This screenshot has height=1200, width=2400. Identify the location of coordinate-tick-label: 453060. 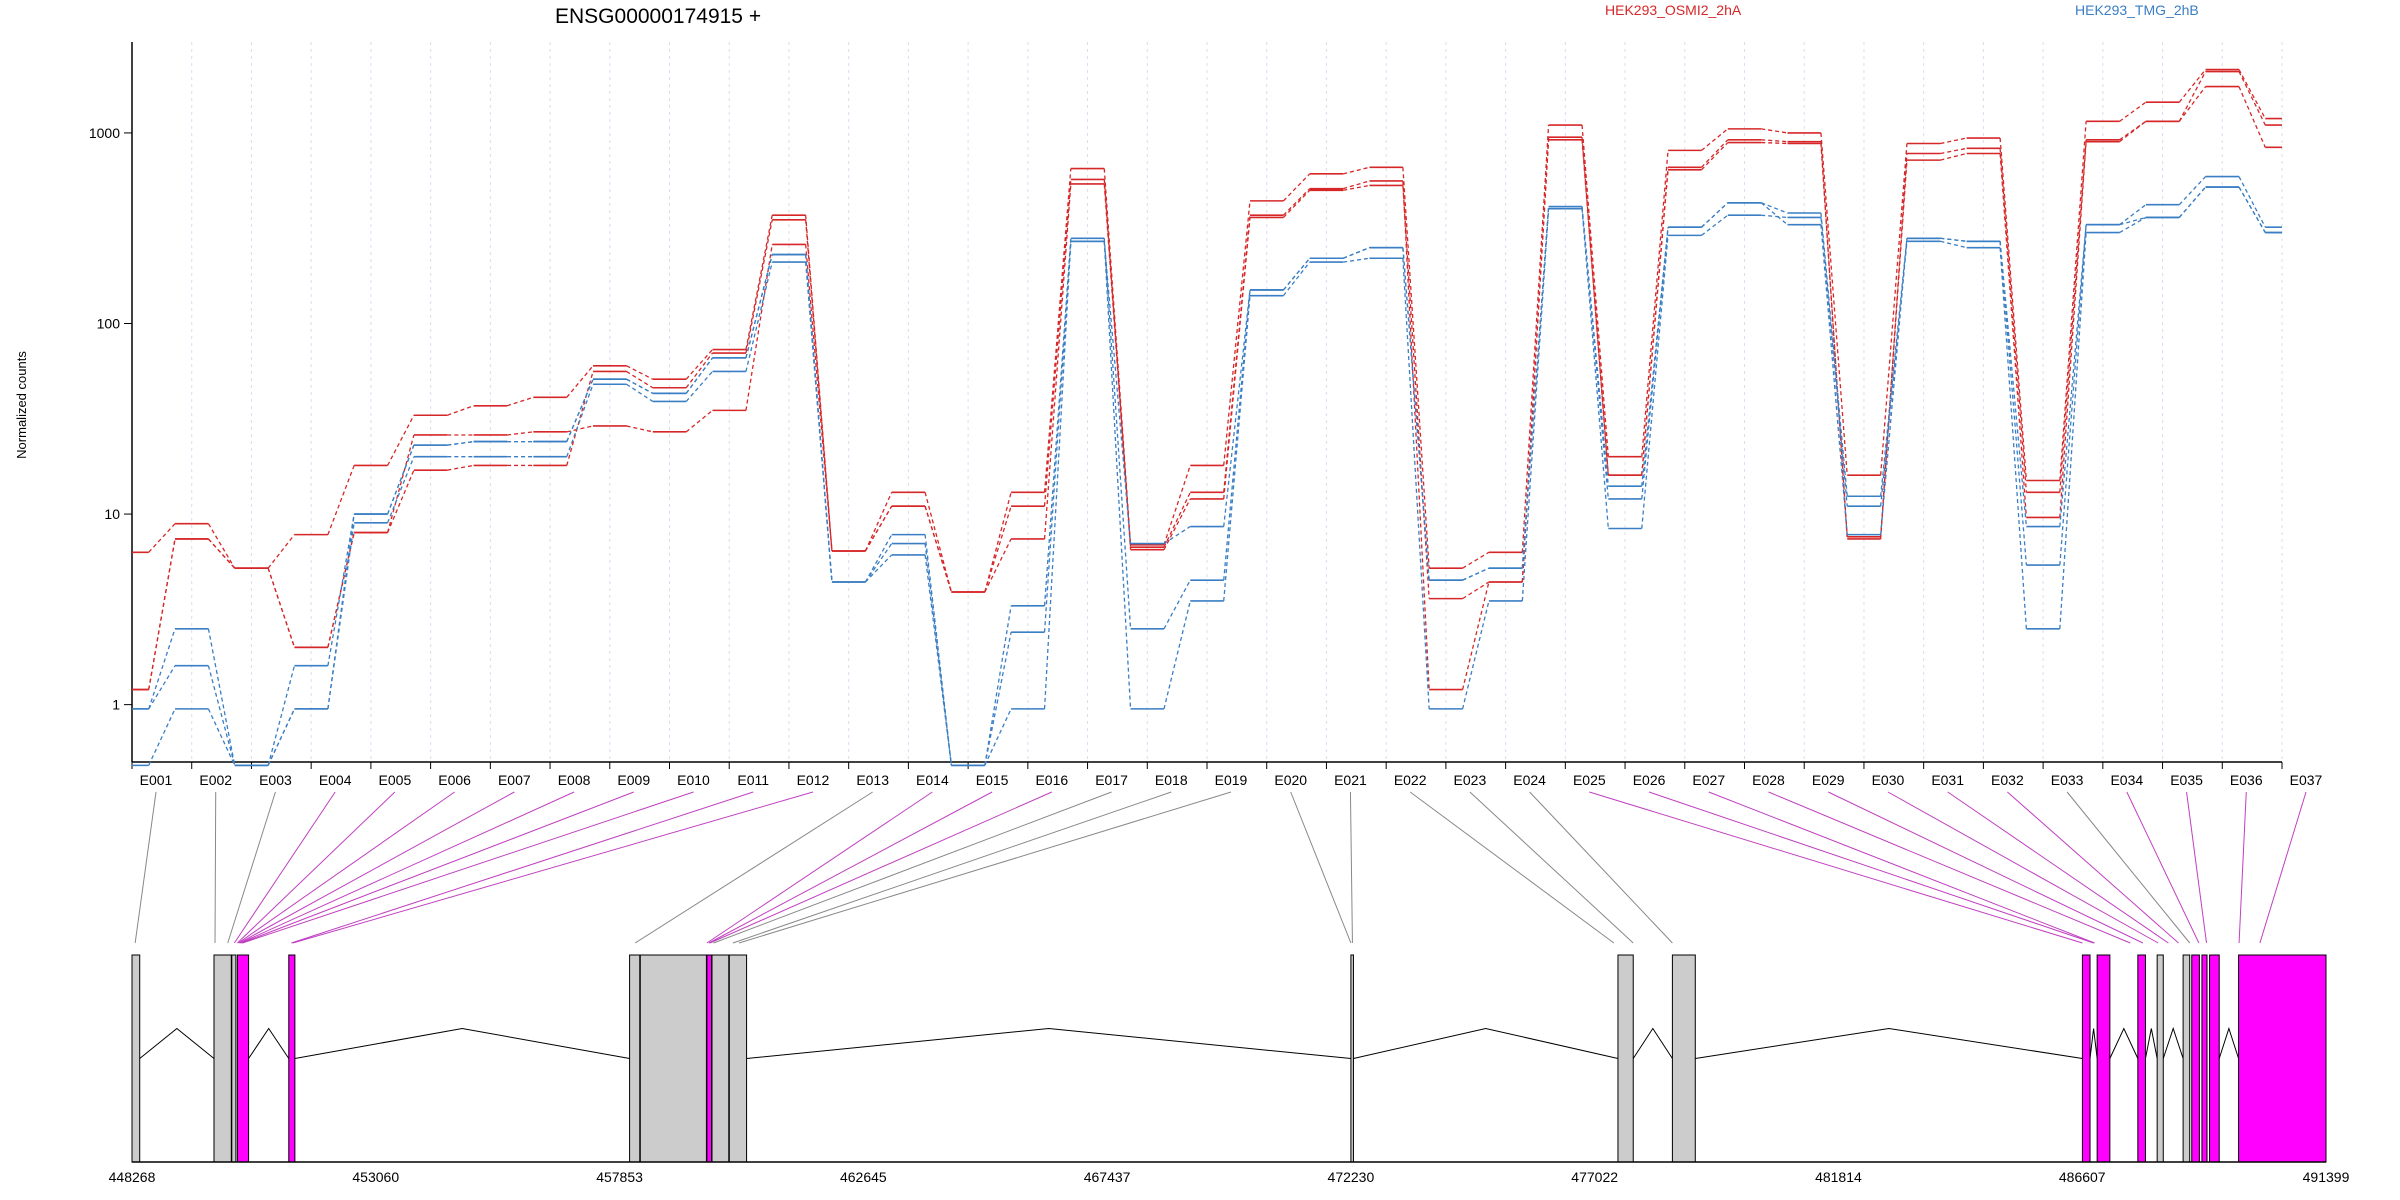
(375, 1177).